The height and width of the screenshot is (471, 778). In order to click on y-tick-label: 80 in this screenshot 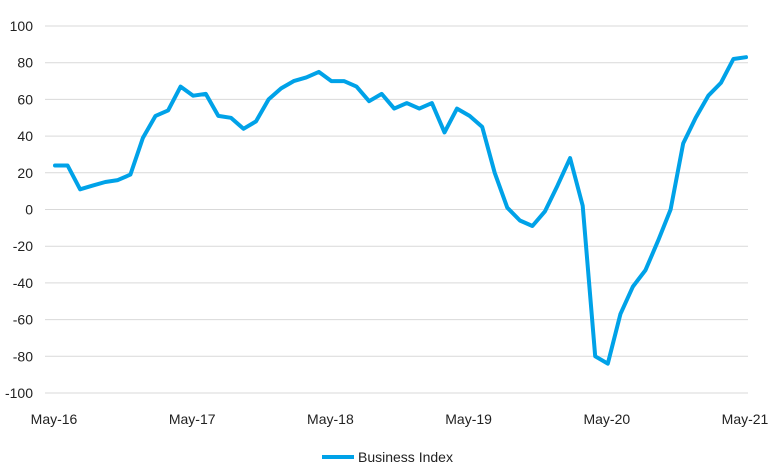, I will do `click(25, 63)`.